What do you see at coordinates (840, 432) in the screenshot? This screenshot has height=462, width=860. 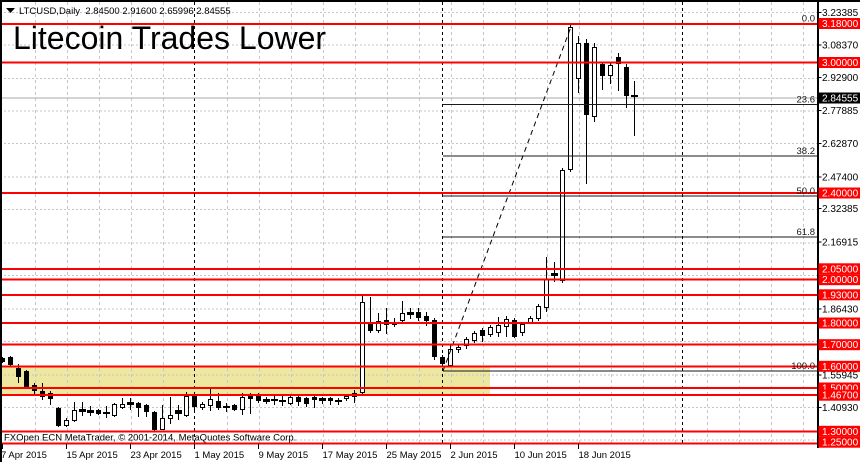 I see `svg-text: 1.30000` at bounding box center [840, 432].